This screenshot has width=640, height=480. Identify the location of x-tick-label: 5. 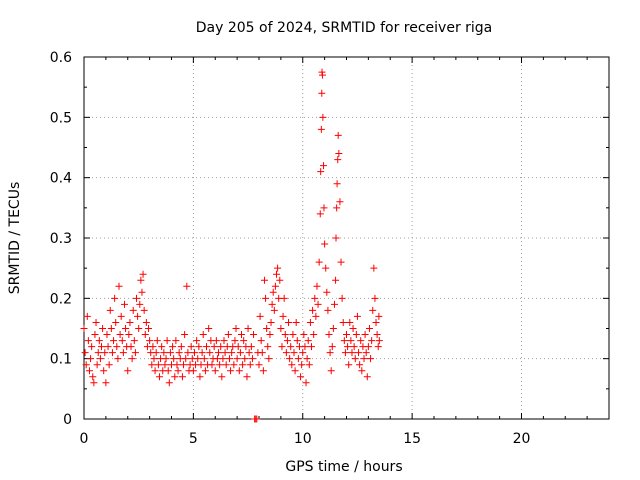
(193, 439).